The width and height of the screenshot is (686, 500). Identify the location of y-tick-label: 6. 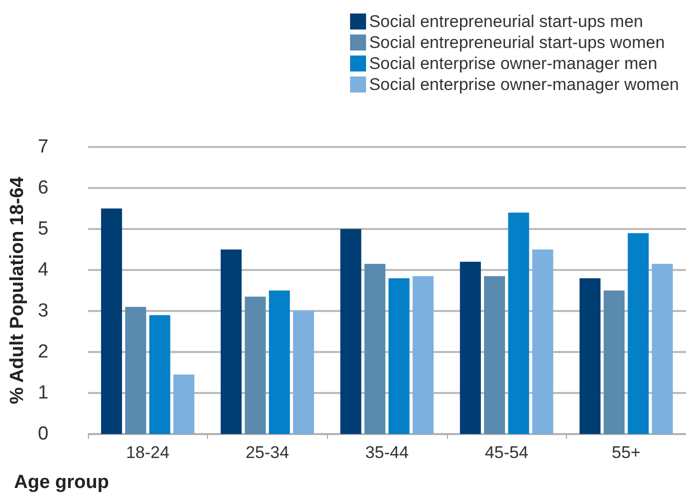
(43, 188).